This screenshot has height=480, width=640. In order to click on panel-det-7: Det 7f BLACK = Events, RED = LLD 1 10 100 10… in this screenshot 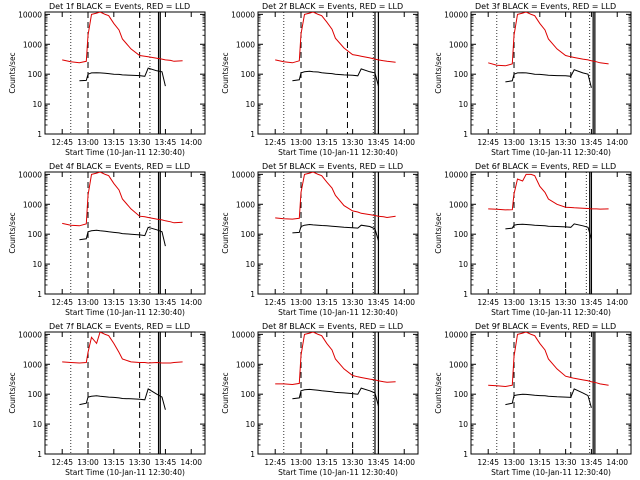, I will do `click(107, 399)`.